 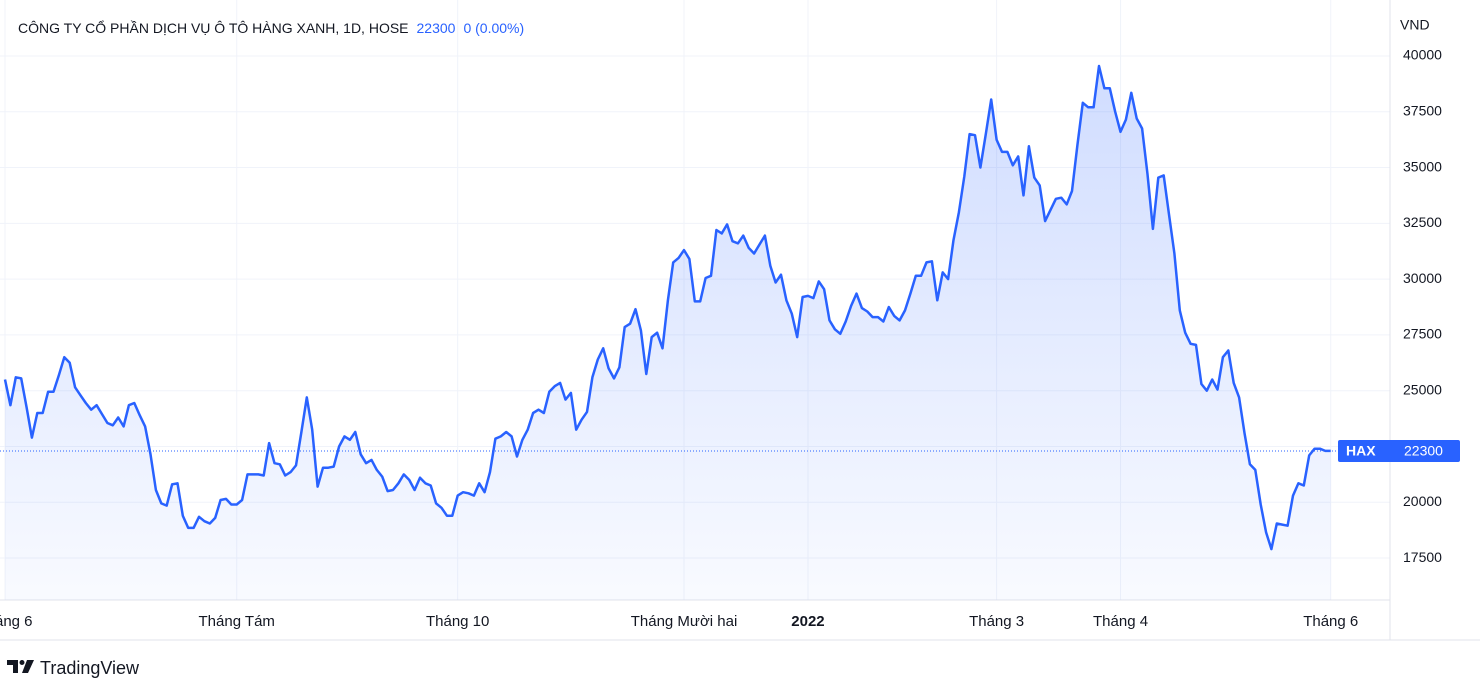 I want to click on y-tick-label: 40000, so click(x=1422, y=55).